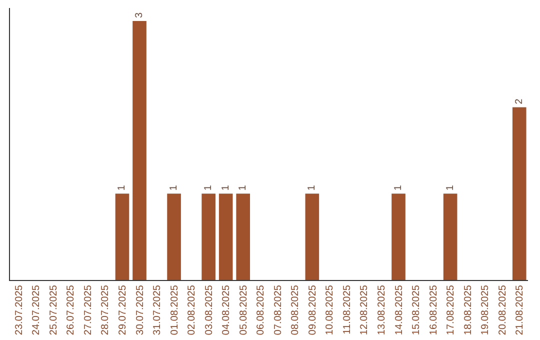  What do you see at coordinates (382, 310) in the screenshot?
I see `x-tick-label: 13.08.2025` at bounding box center [382, 310].